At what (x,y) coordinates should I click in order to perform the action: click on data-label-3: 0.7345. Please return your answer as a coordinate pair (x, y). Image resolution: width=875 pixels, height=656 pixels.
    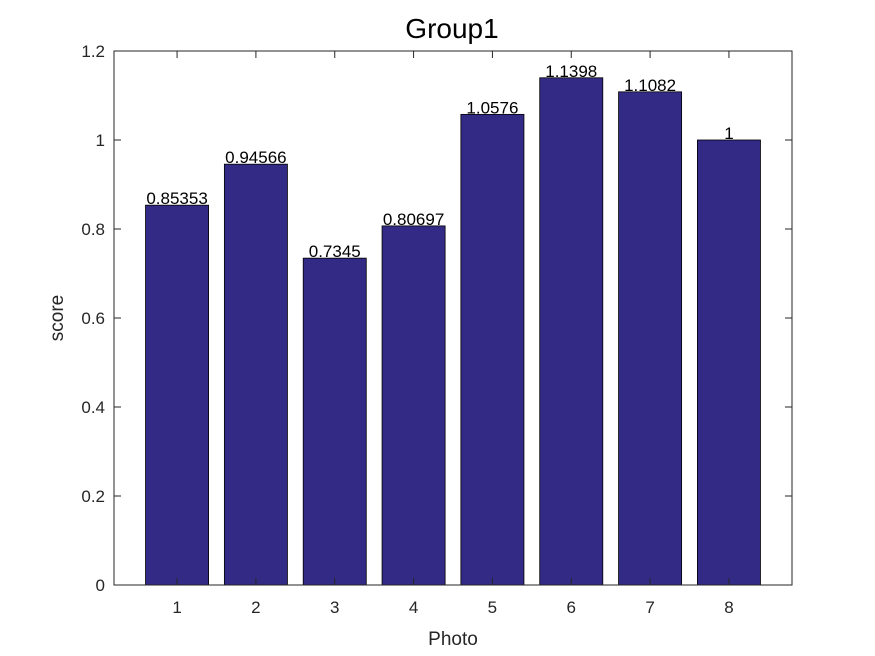
    Looking at the image, I should click on (335, 251).